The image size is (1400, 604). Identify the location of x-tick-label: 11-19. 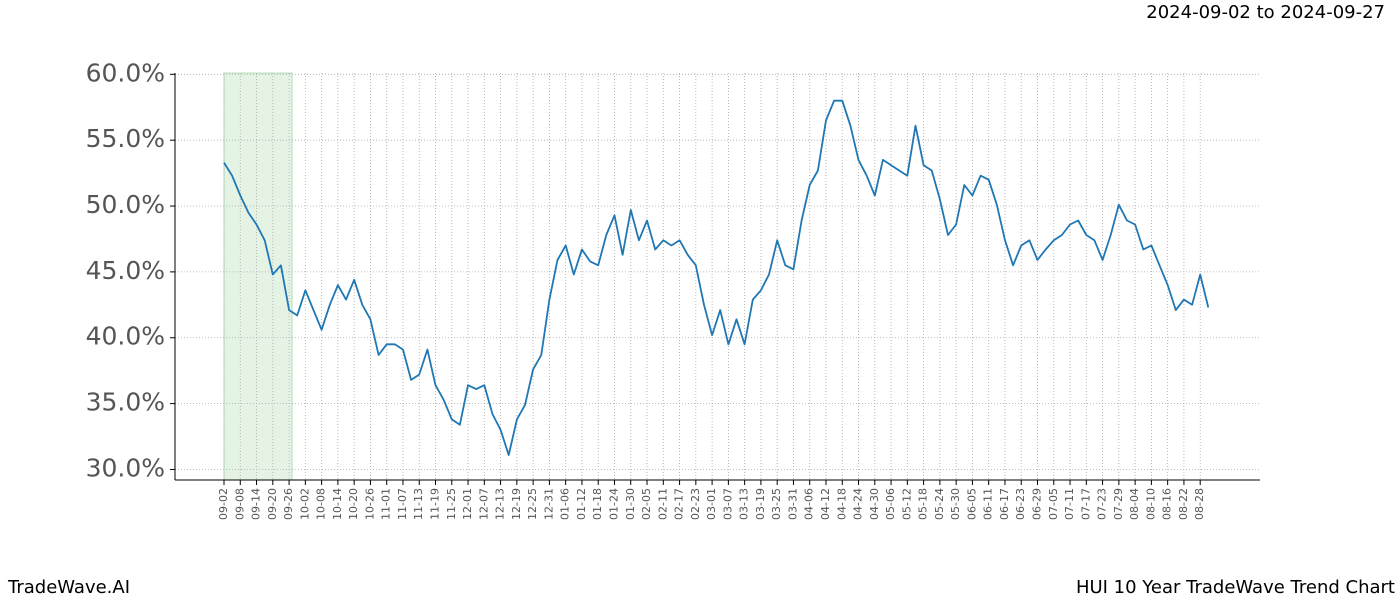
(435, 504).